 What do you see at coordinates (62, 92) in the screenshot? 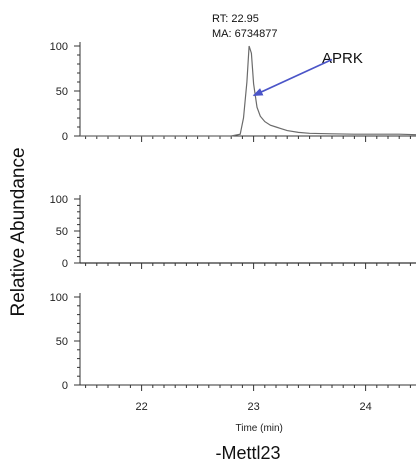
I see `panel-1-y-tick-label: 50` at bounding box center [62, 92].